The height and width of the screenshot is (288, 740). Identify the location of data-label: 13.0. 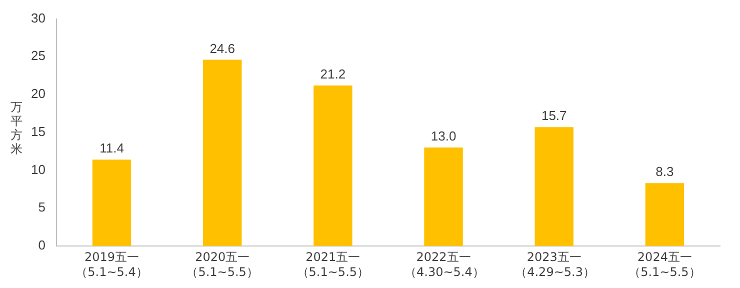
(443, 136).